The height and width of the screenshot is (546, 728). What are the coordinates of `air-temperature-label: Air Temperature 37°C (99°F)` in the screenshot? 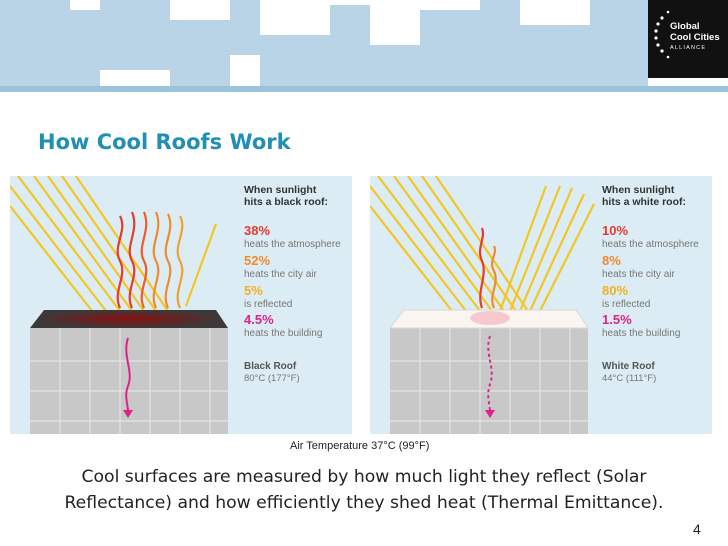 It's located at (360, 446).